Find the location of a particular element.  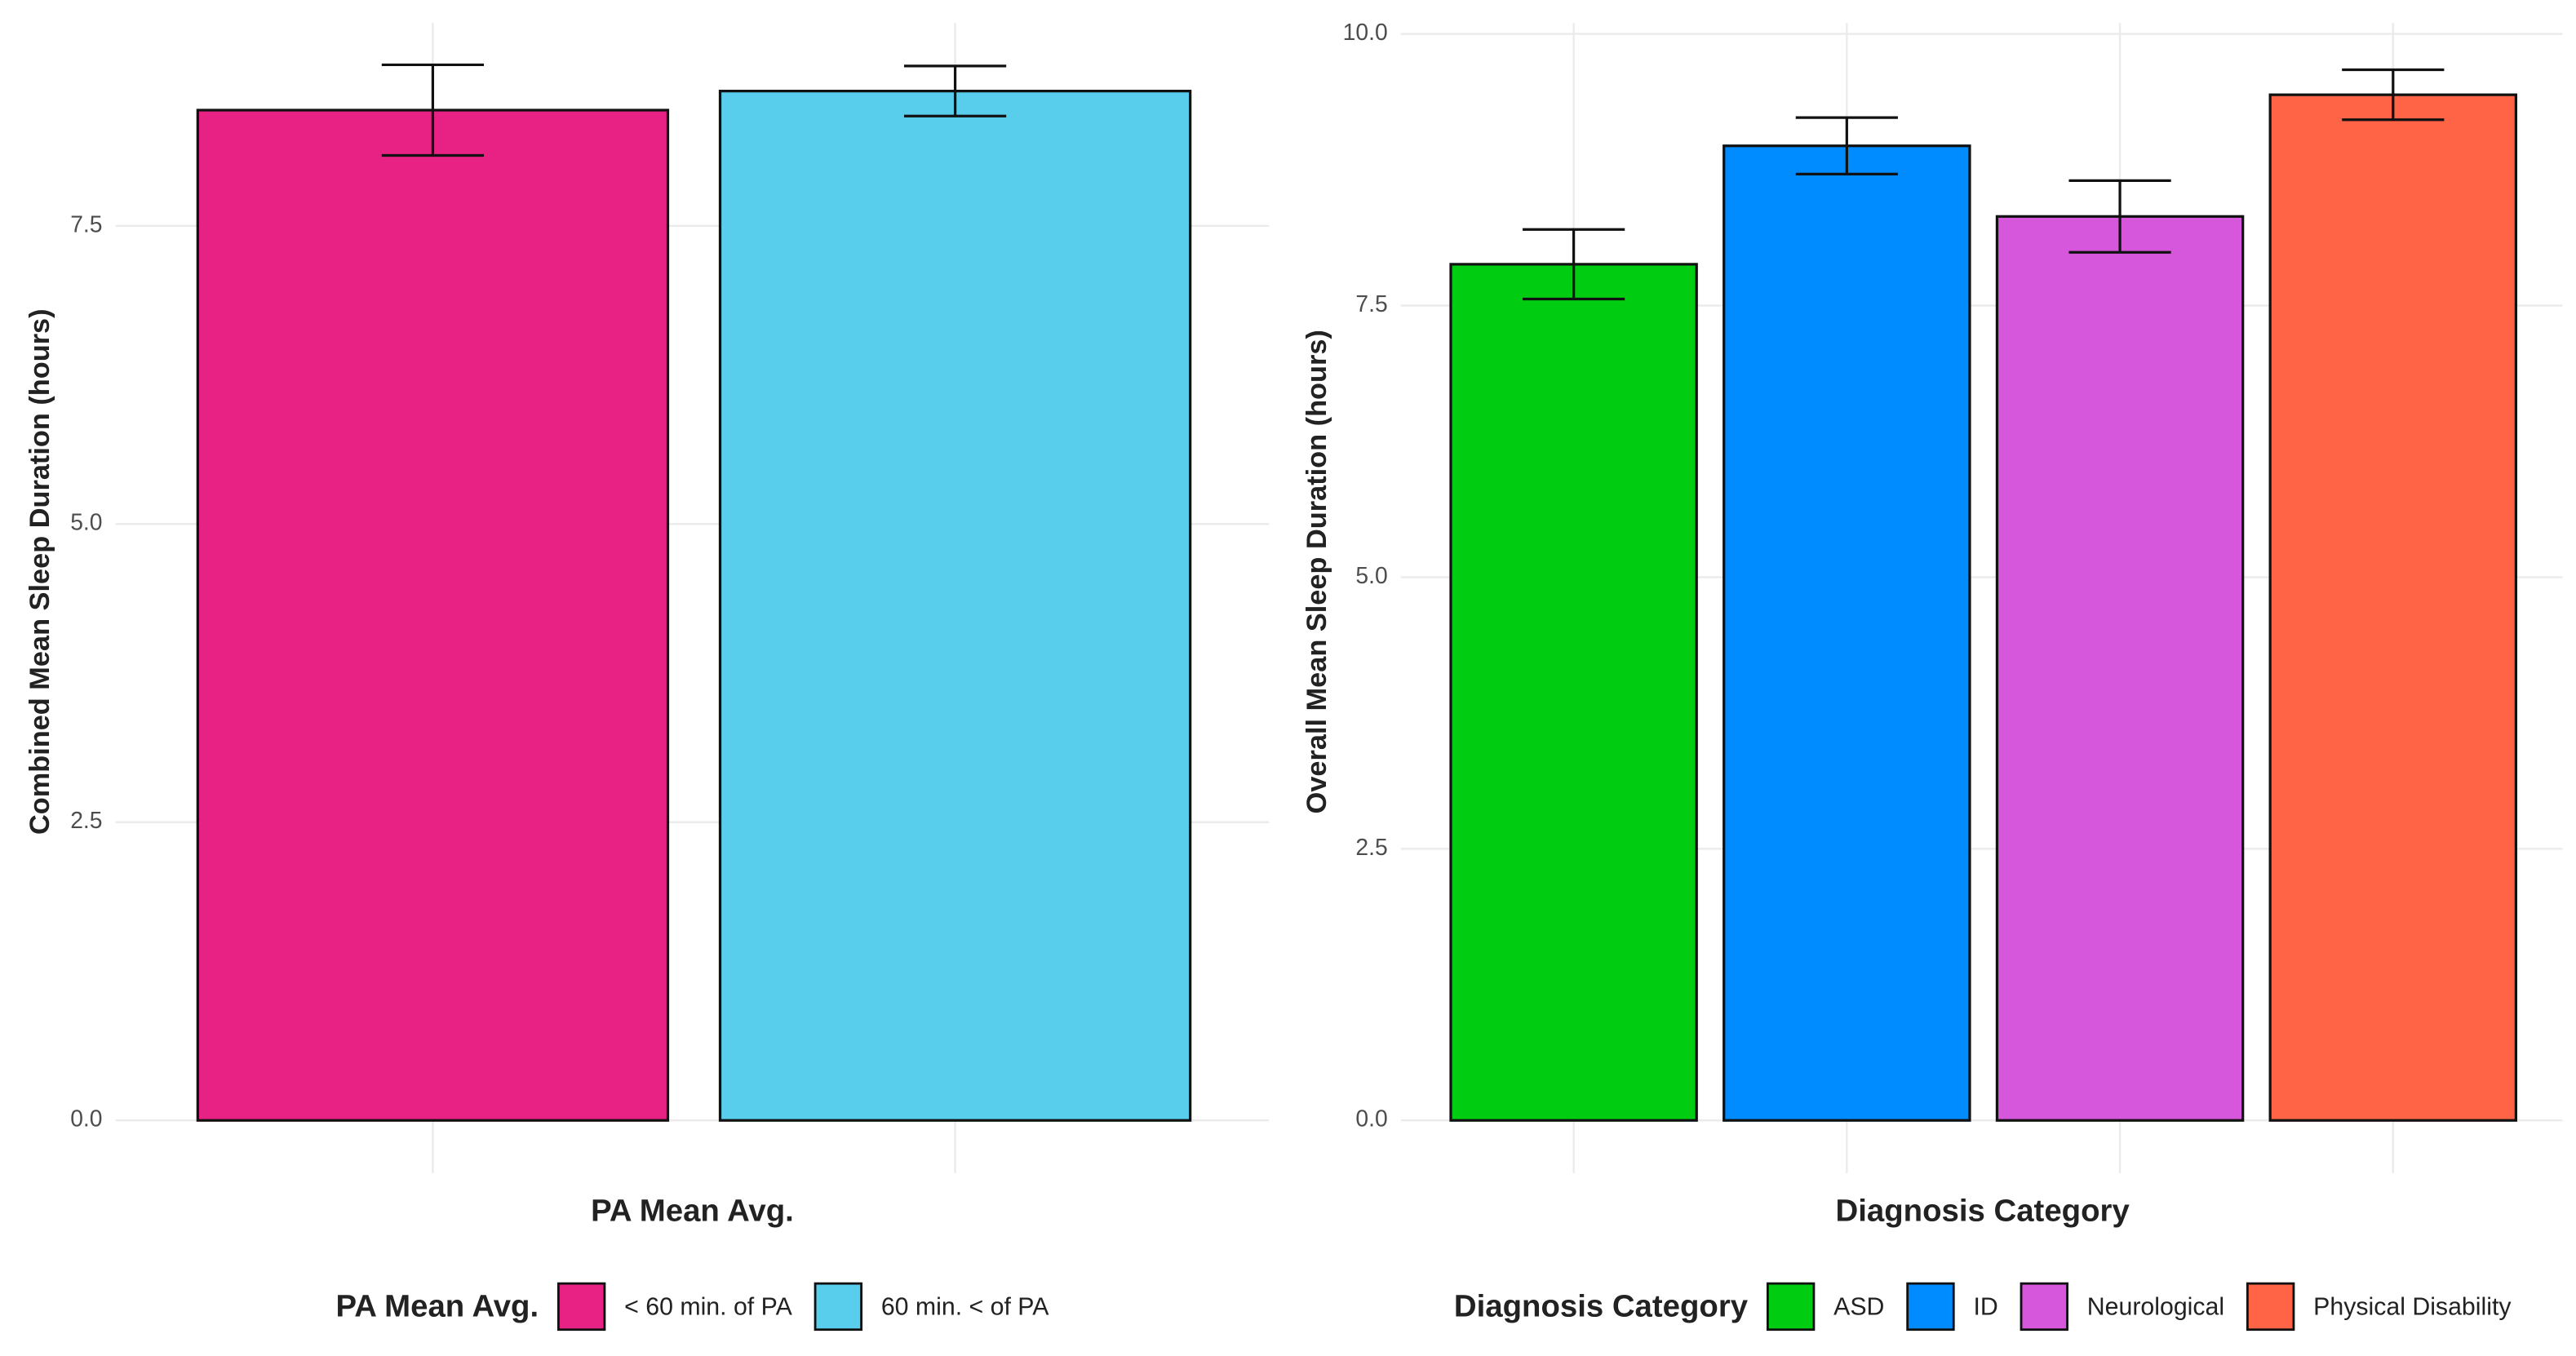

legend-label: ID is located at coordinates (1985, 1306).